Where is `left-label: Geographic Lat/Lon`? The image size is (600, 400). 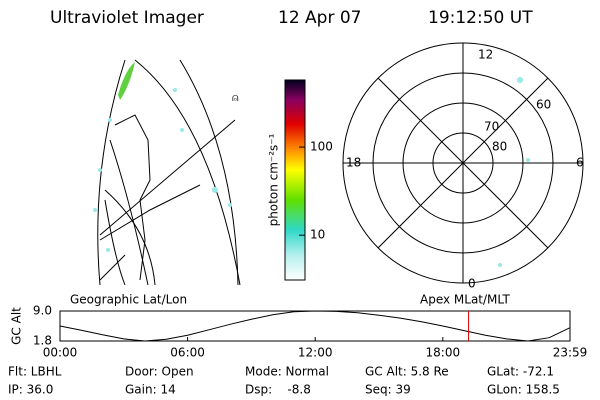 left-label: Geographic Lat/Lon is located at coordinates (128, 300).